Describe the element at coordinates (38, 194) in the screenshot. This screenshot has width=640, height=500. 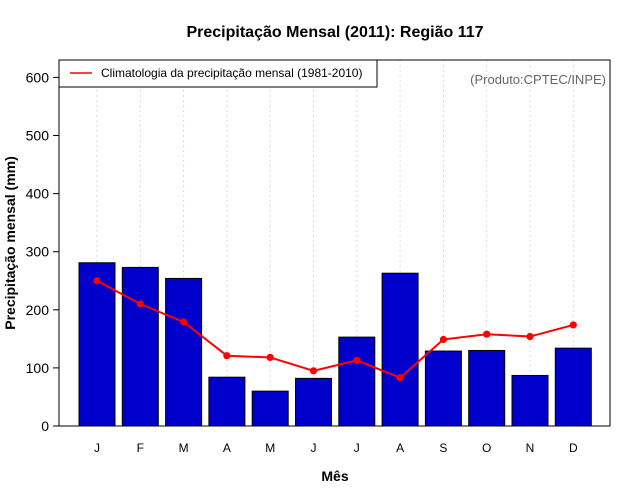
I see `y-tick-label: 400` at that location.